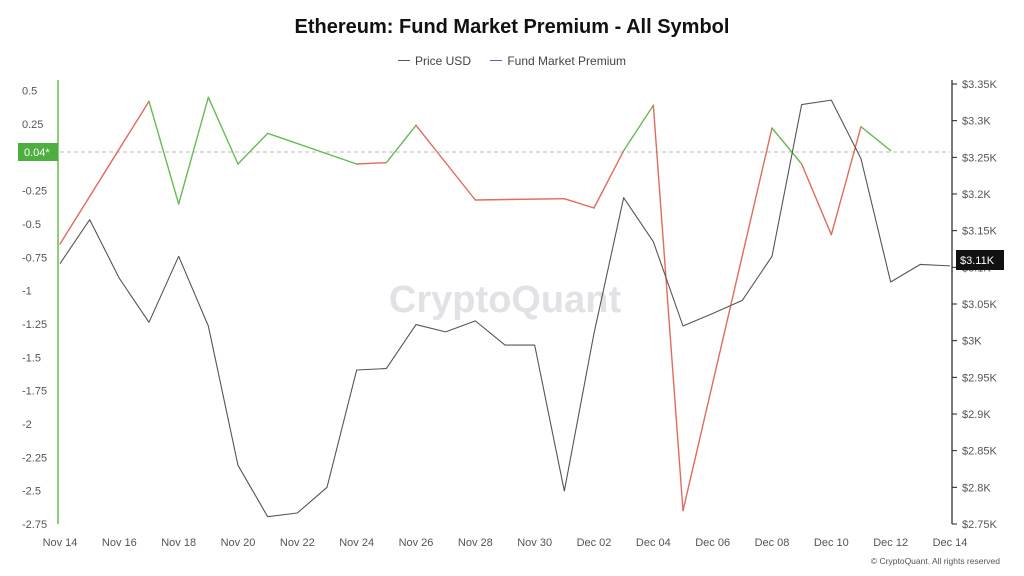  Describe the element at coordinates (34, 525) in the screenshot. I see `y-left-tick-label: -2.75` at that location.